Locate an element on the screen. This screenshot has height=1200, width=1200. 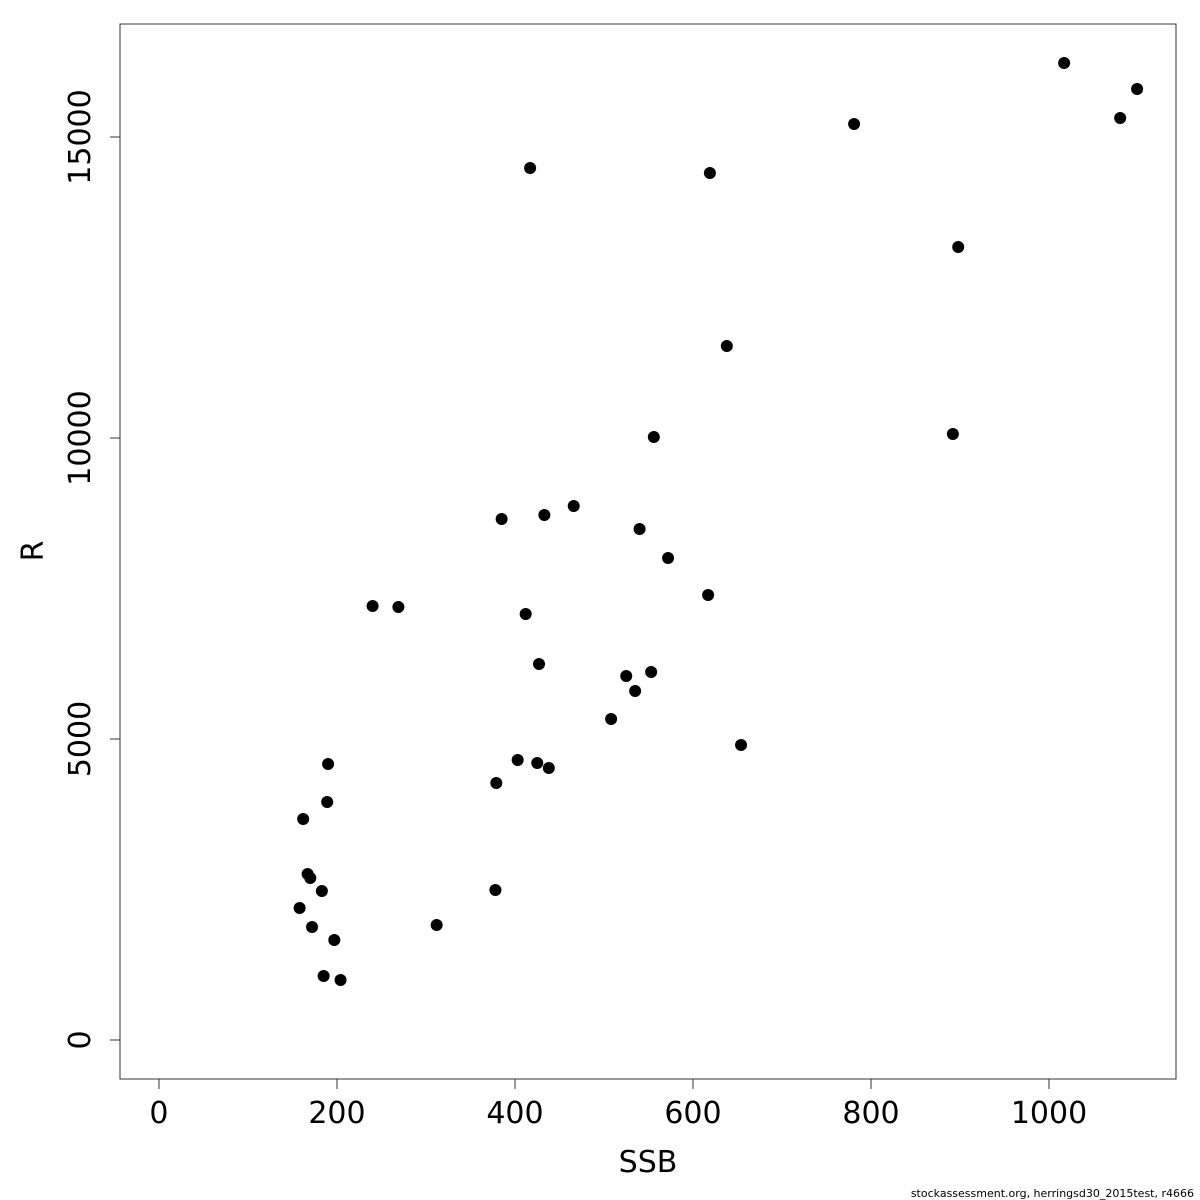
x-tick-label: 600 is located at coordinates (692, 1113).